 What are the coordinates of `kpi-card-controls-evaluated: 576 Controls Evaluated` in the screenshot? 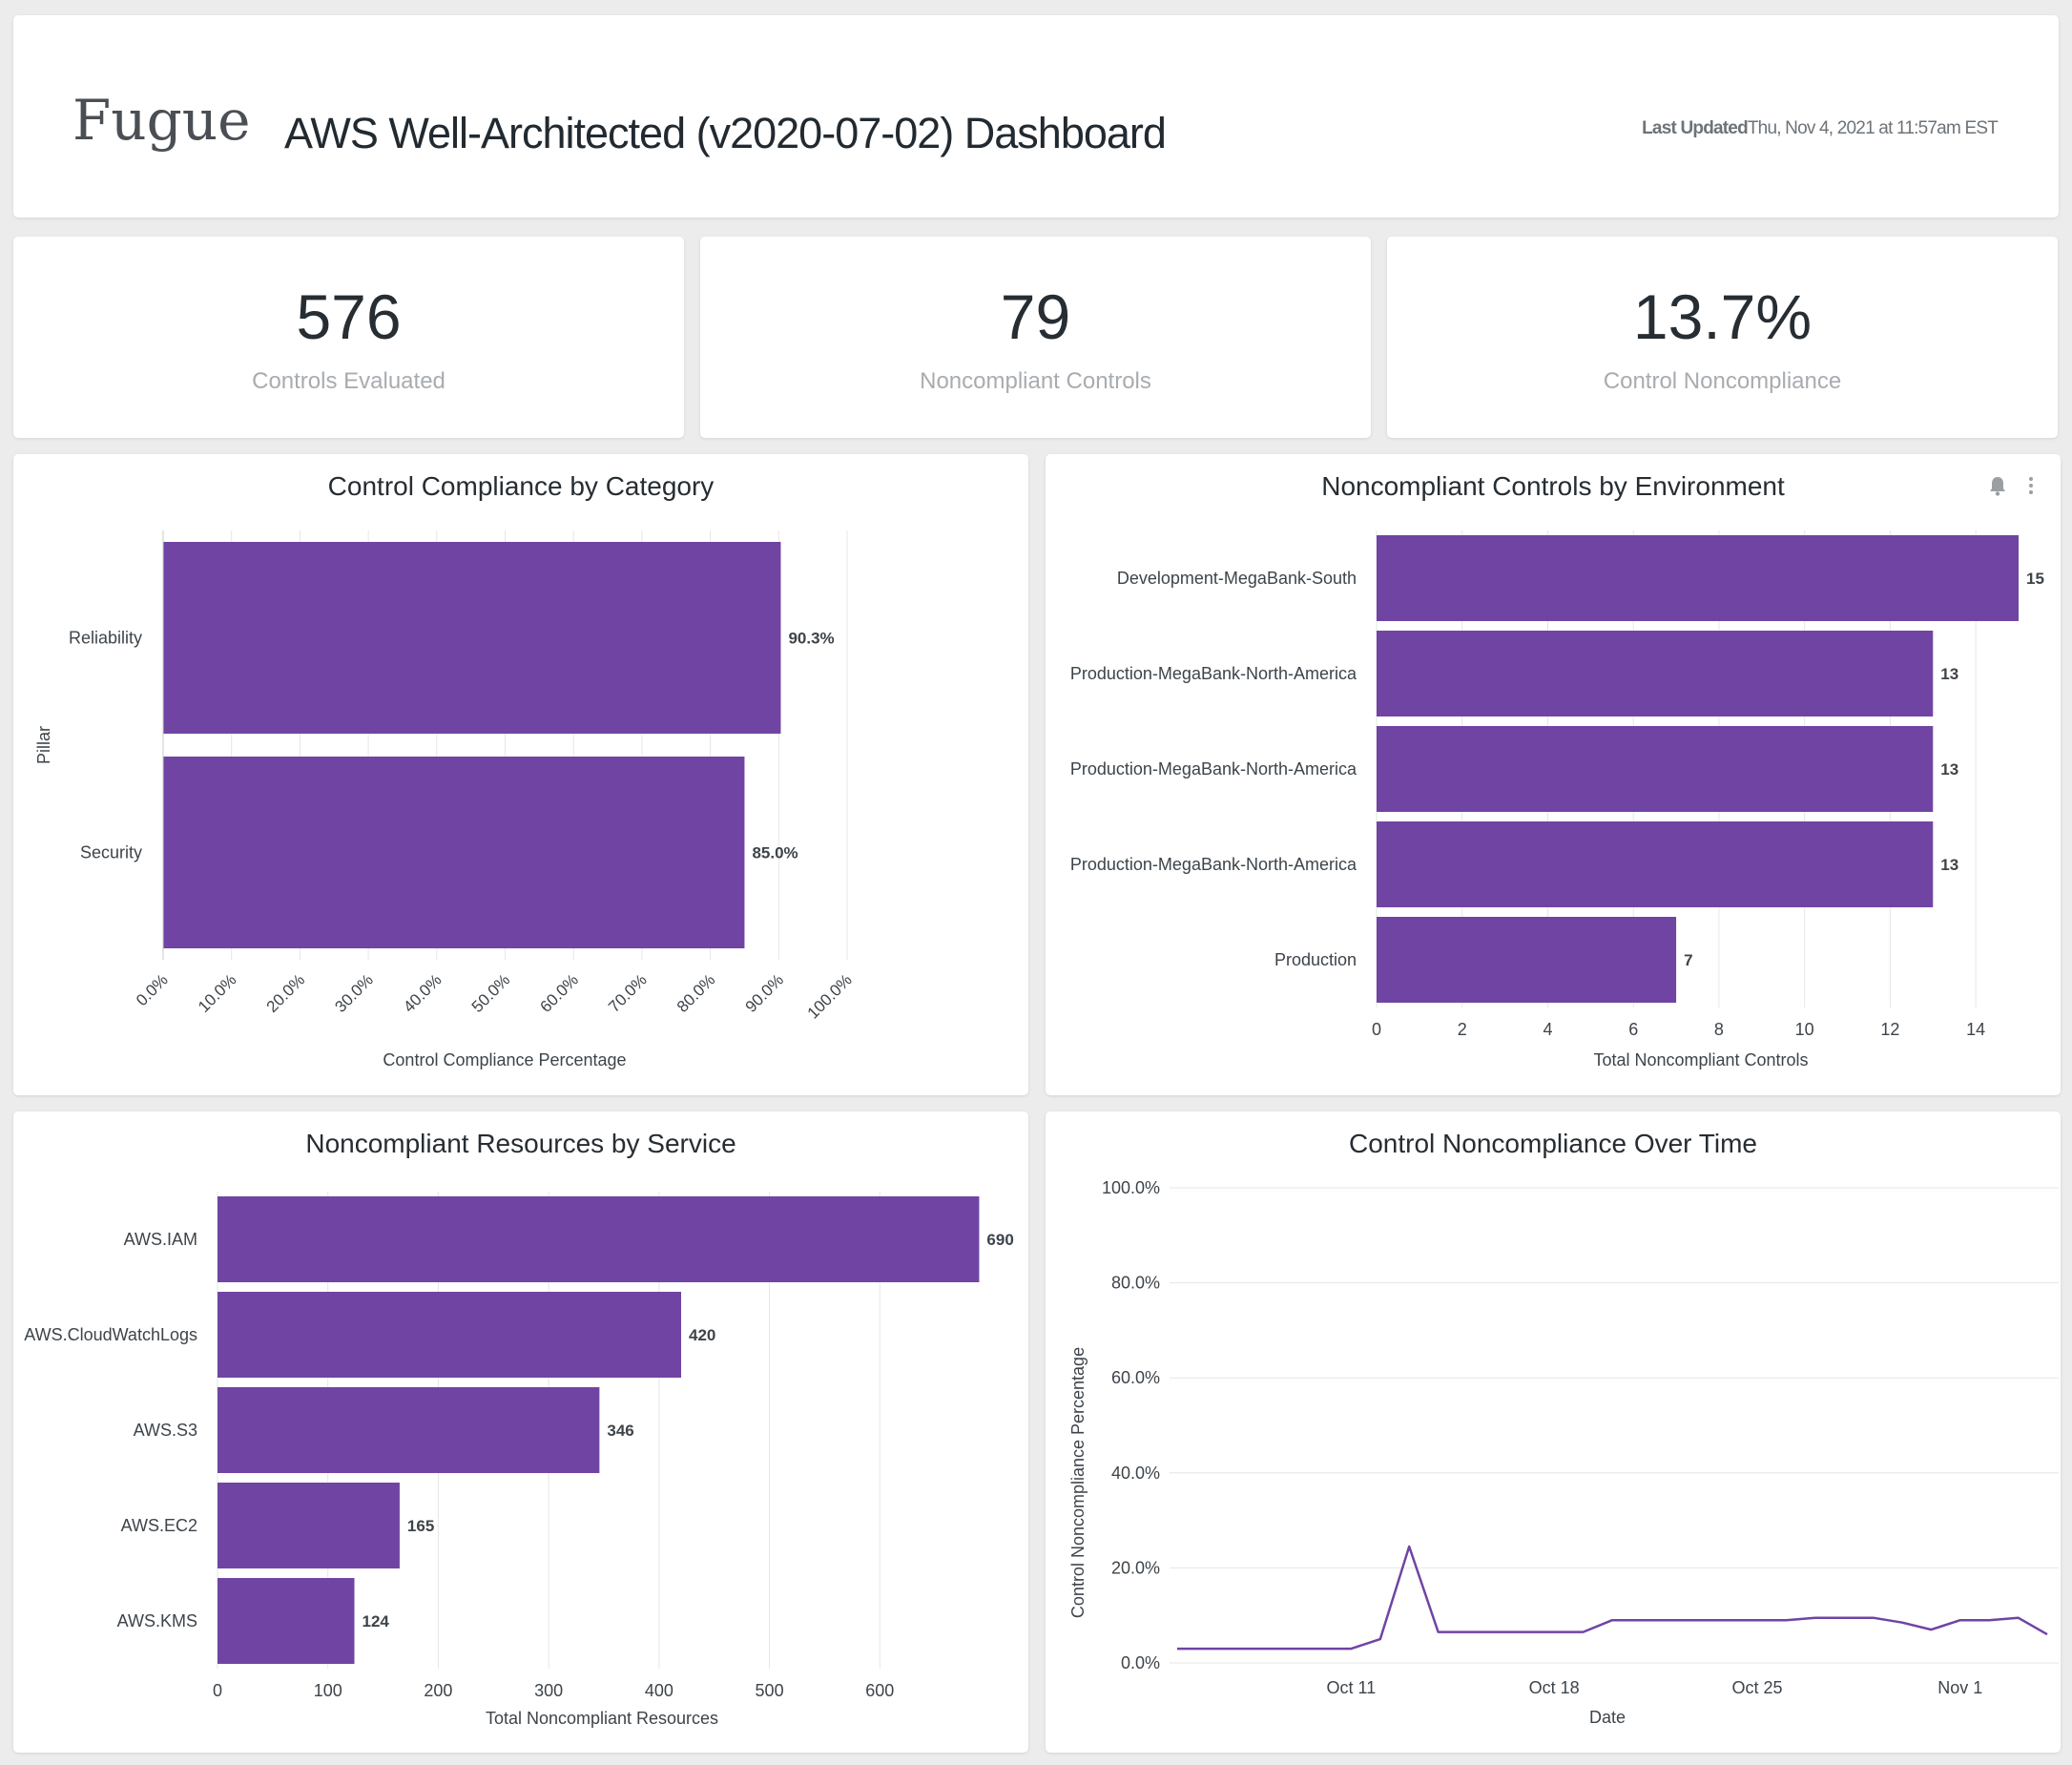 It's located at (348, 338).